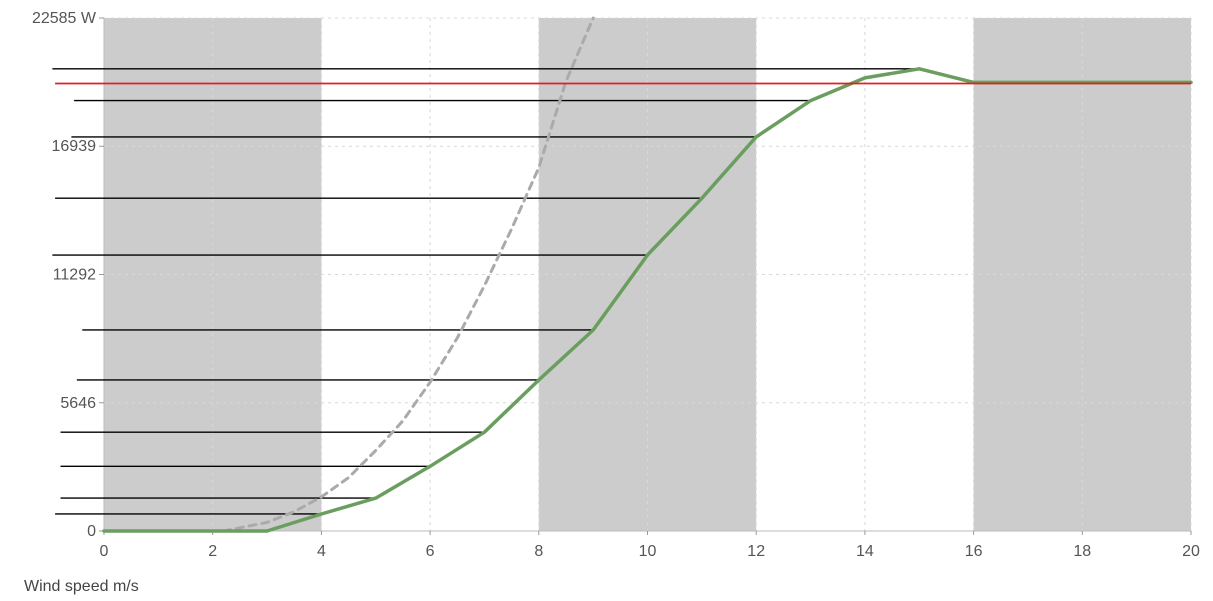 The image size is (1213, 601). I want to click on x-tick-label-8: 16, so click(974, 551).